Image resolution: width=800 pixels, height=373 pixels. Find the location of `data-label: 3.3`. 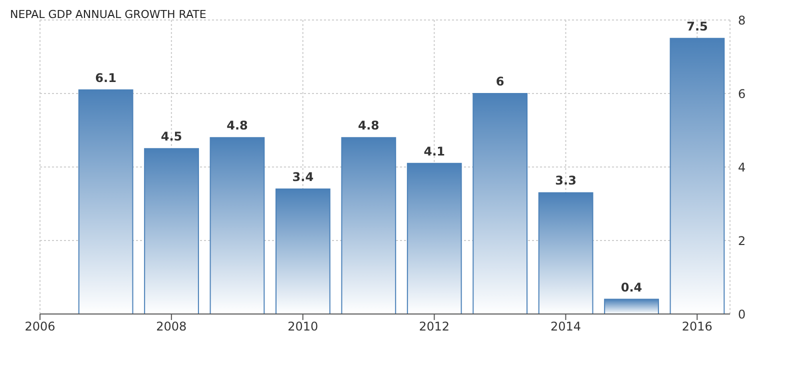

data-label: 3.3 is located at coordinates (565, 181).